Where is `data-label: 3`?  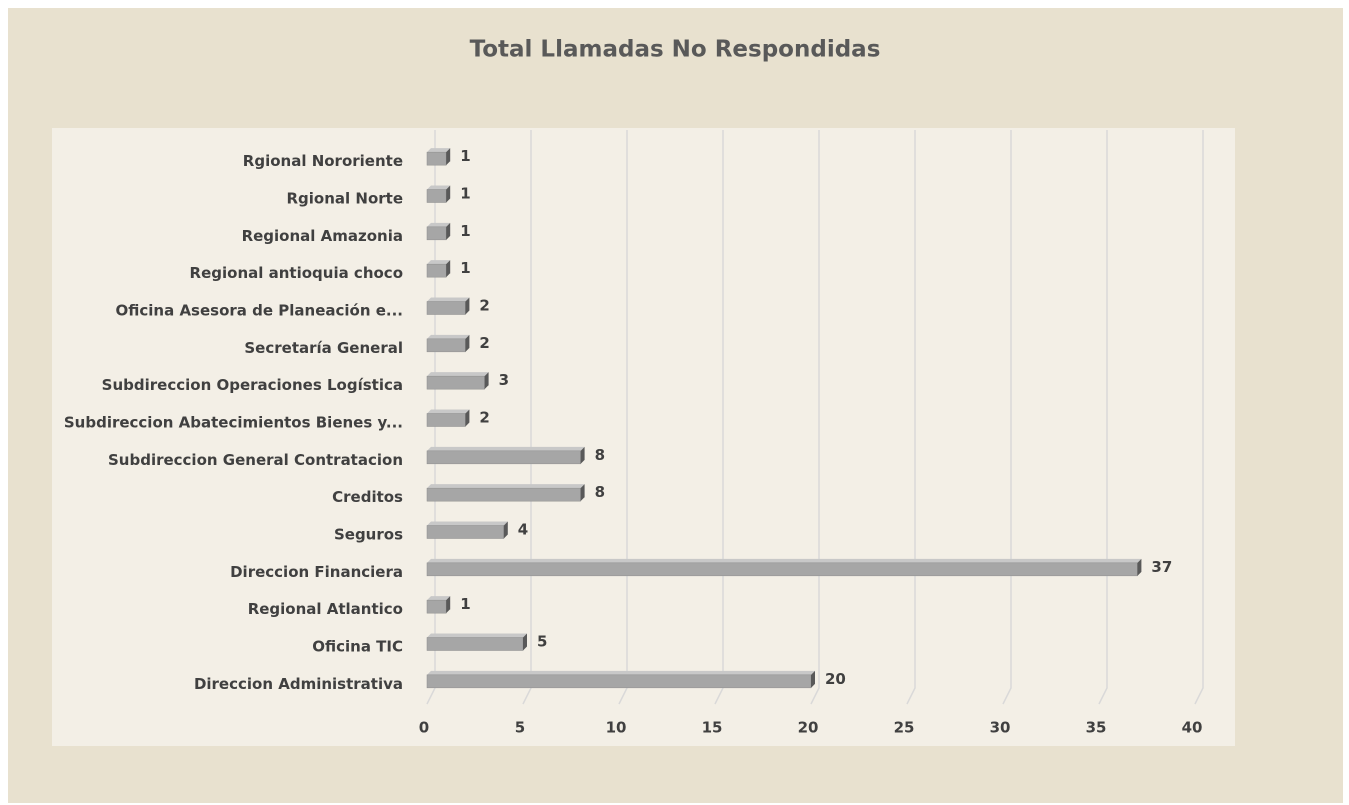 data-label: 3 is located at coordinates (504, 380).